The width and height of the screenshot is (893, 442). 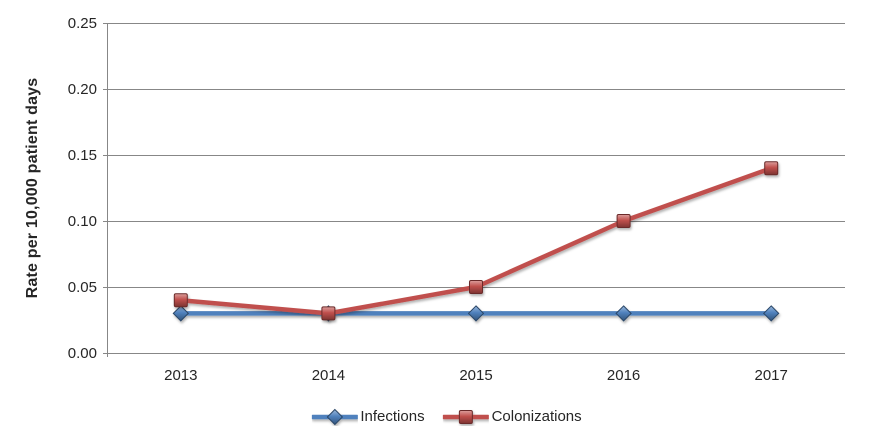 I want to click on y-tick-label: 0.25, so click(x=82, y=23).